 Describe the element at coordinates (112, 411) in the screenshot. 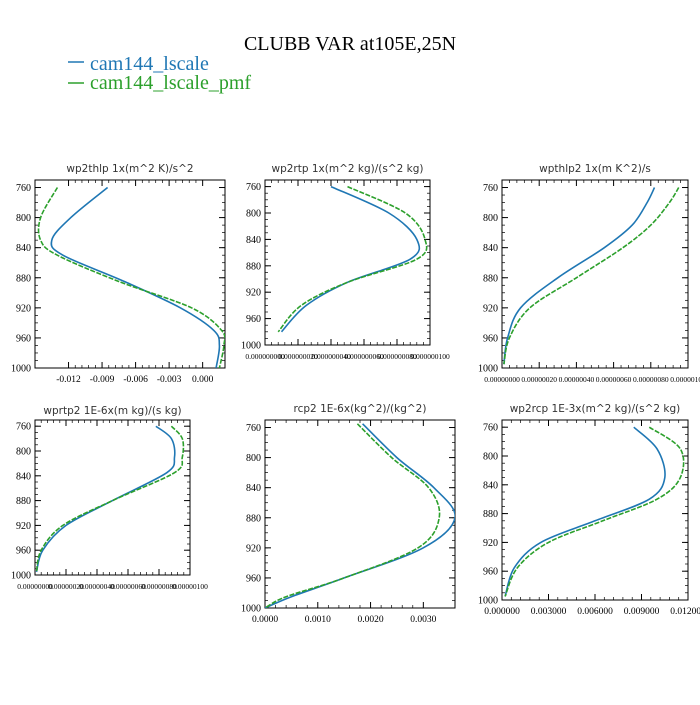

I see `panel-title: wprtp2 1E-6x(m kg)/(s kg)` at that location.